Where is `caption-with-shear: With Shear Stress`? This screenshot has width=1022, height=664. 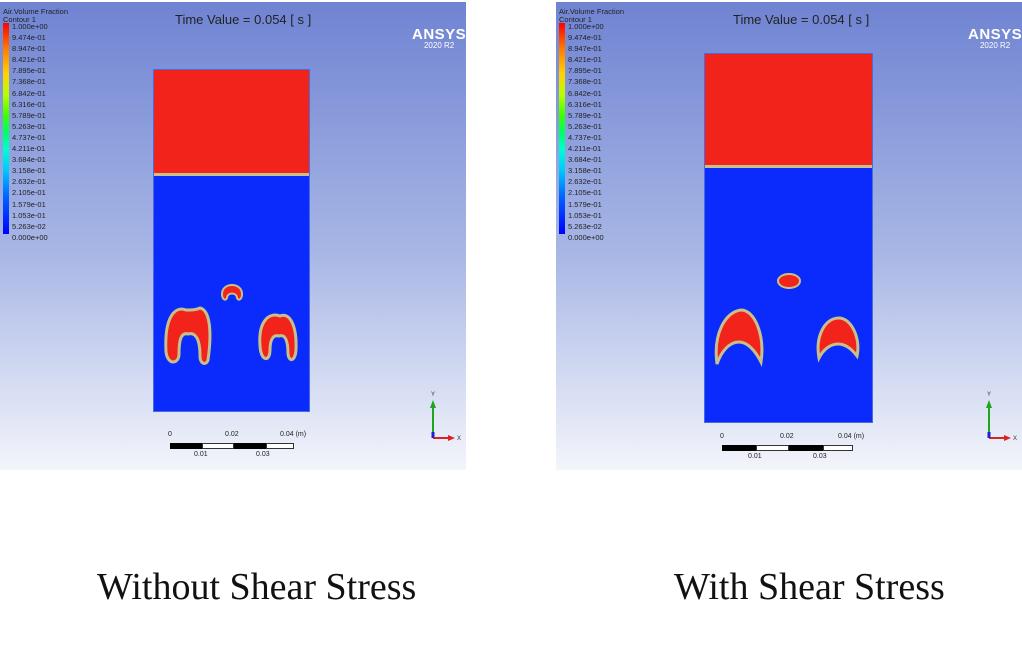
caption-with-shear: With Shear Stress is located at coordinates (809, 587).